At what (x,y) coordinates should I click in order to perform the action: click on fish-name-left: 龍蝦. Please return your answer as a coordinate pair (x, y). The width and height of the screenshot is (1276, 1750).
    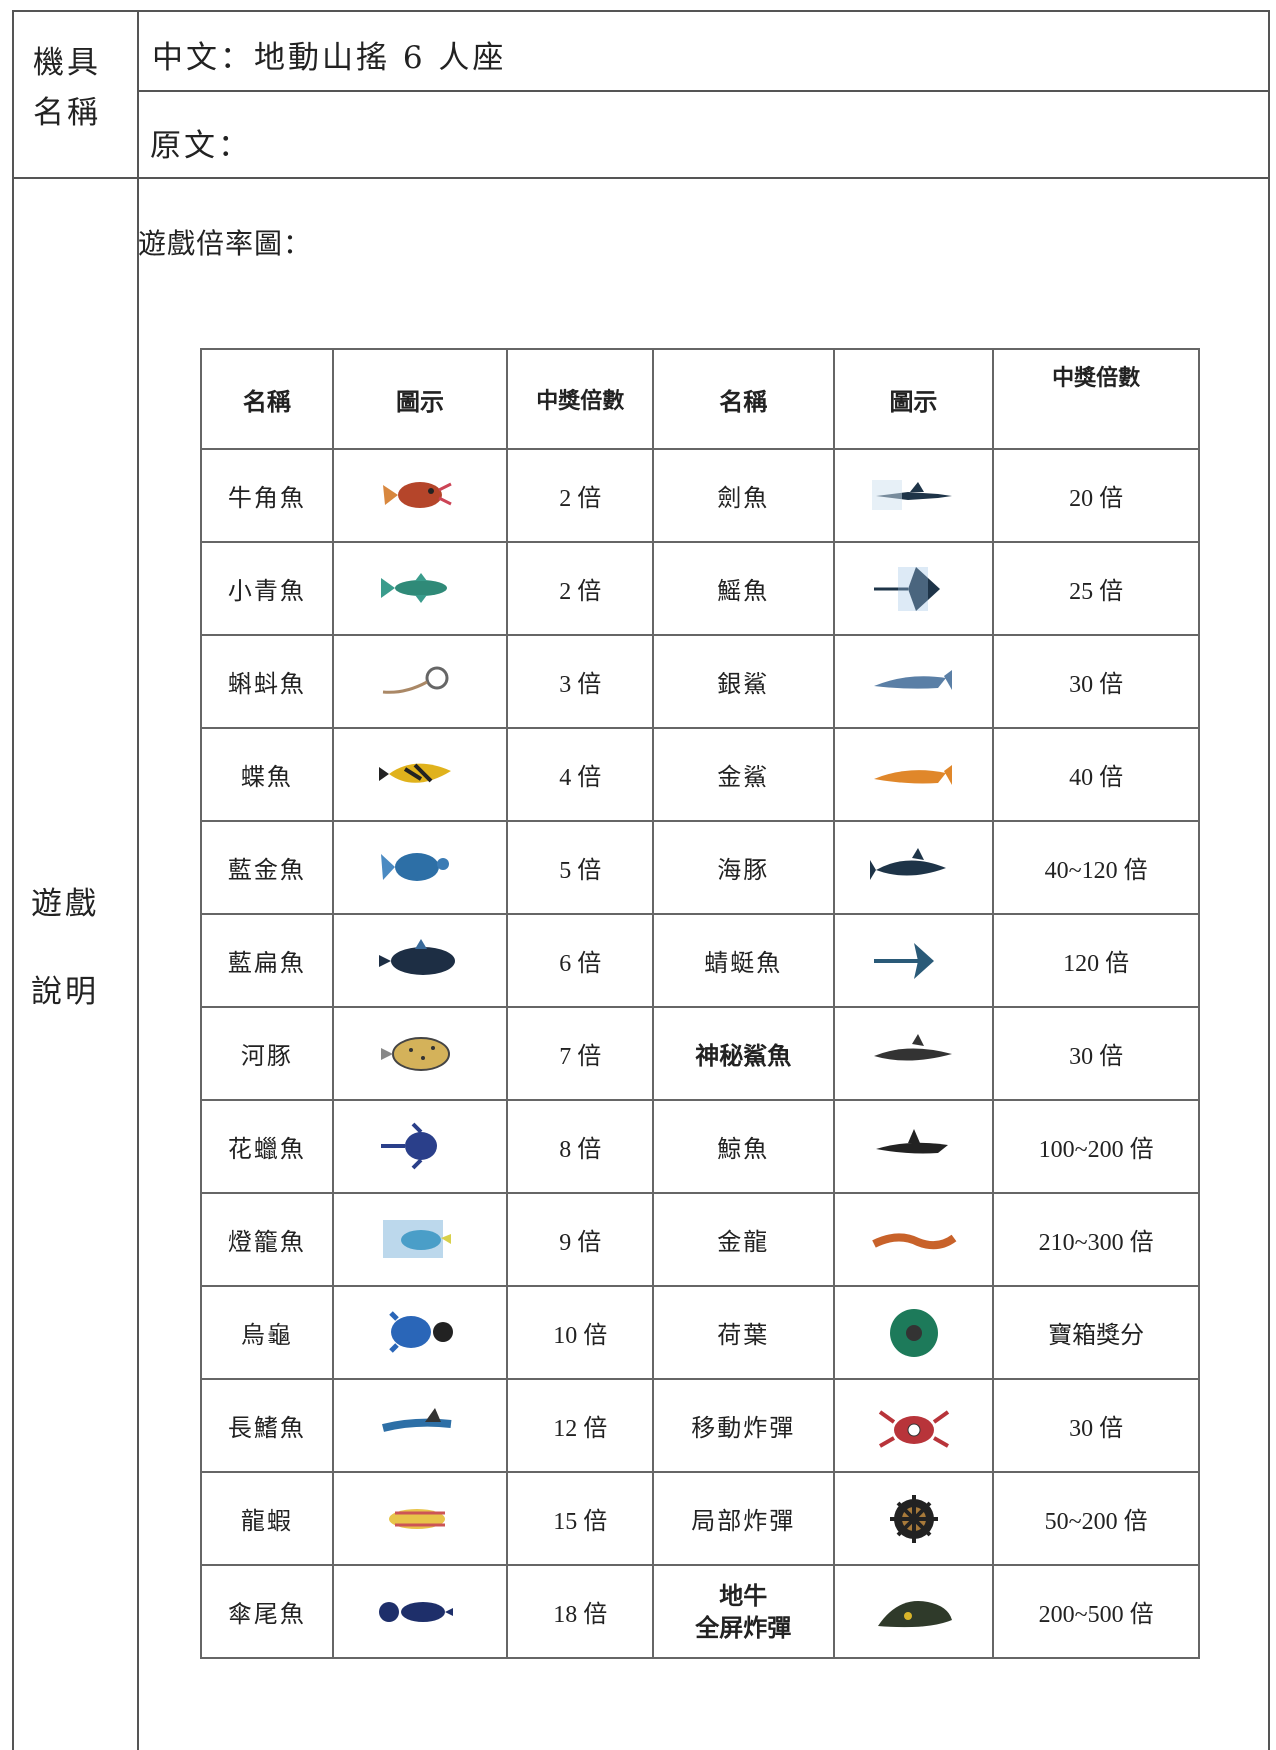
    Looking at the image, I should click on (267, 1518).